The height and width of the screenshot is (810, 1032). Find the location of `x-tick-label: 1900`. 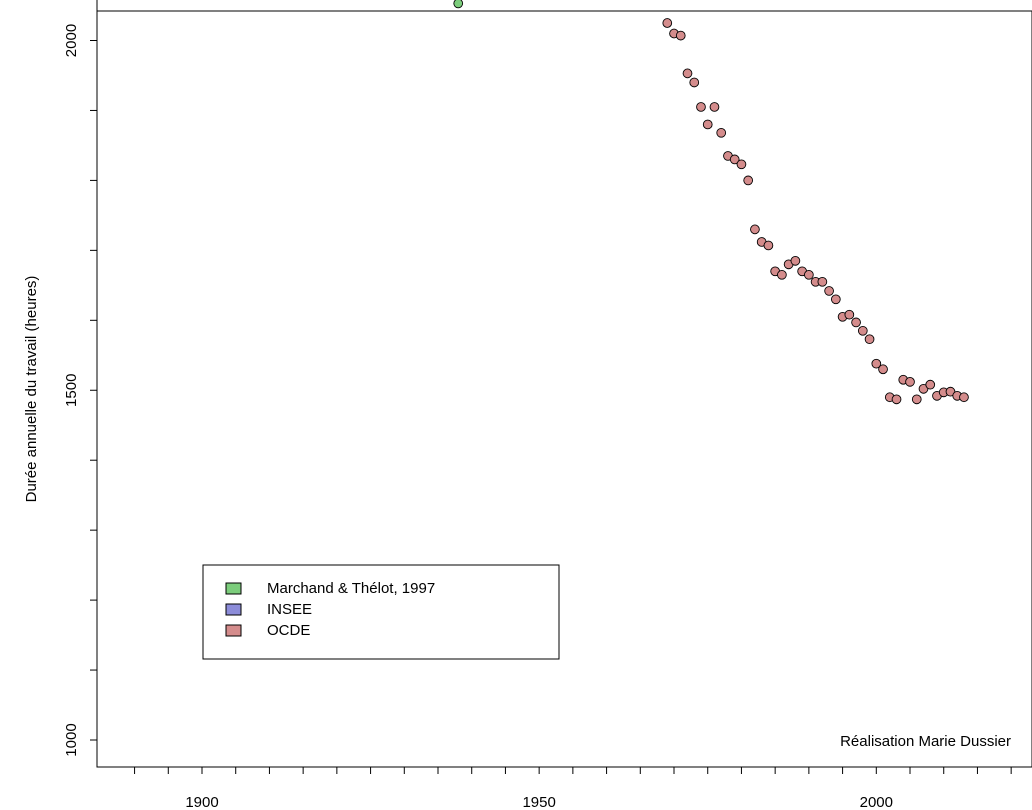

x-tick-label: 1900 is located at coordinates (201, 802).